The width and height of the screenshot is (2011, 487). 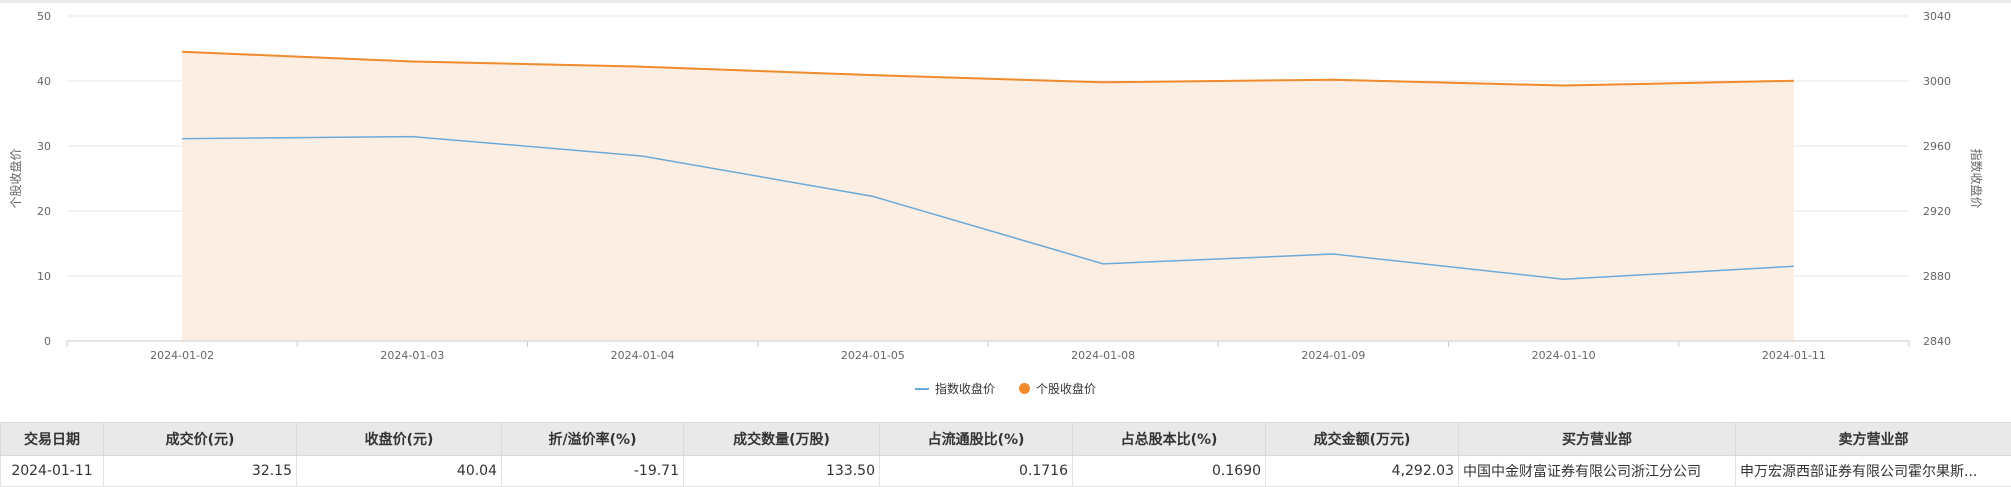 I want to click on cell-premium-rate: -19.71, so click(x=593, y=471).